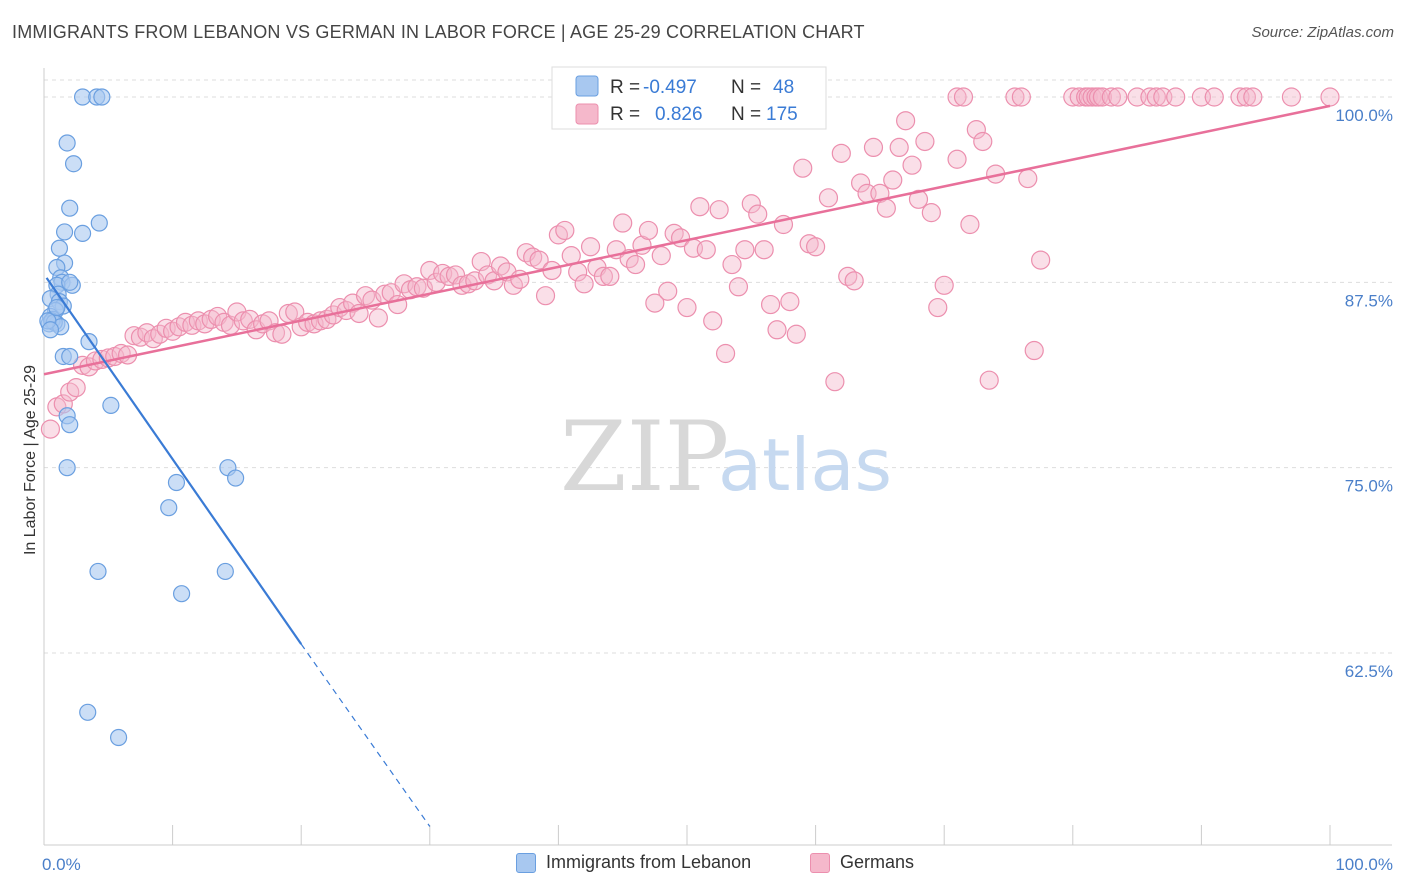 The height and width of the screenshot is (892, 1406). I want to click on watermark: ZIP atlas, so click(726, 457).